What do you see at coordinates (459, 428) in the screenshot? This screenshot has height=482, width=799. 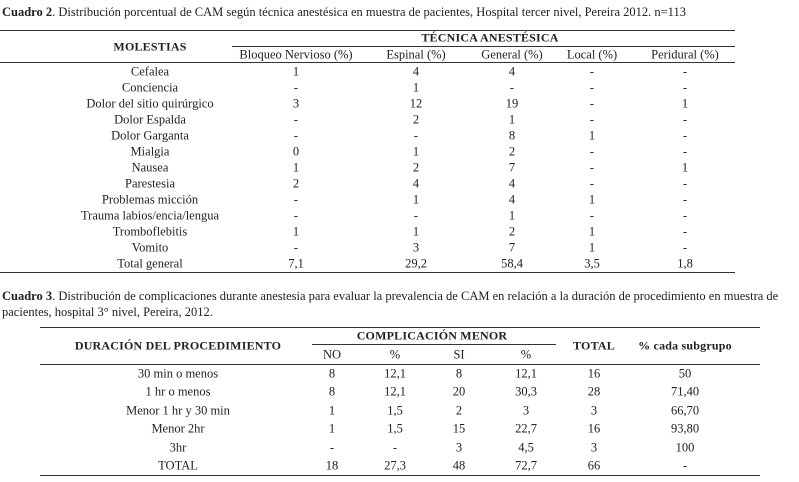 I see `cell: 15` at bounding box center [459, 428].